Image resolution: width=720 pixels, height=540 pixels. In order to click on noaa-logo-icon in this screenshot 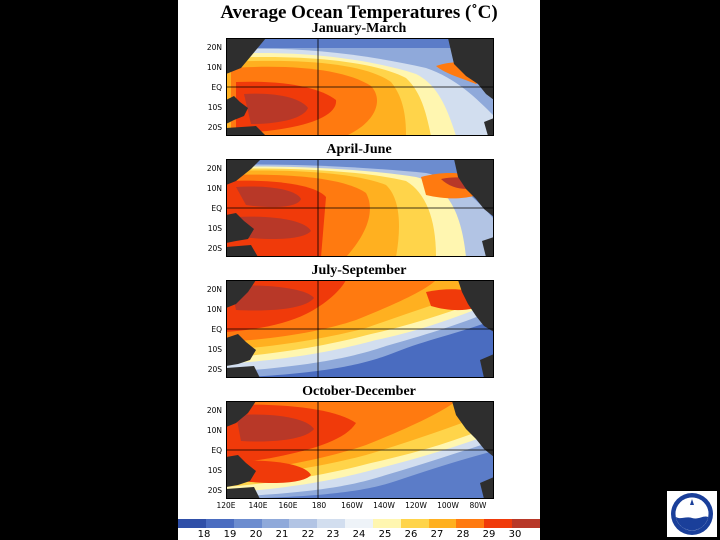, I will do `click(692, 514)`.